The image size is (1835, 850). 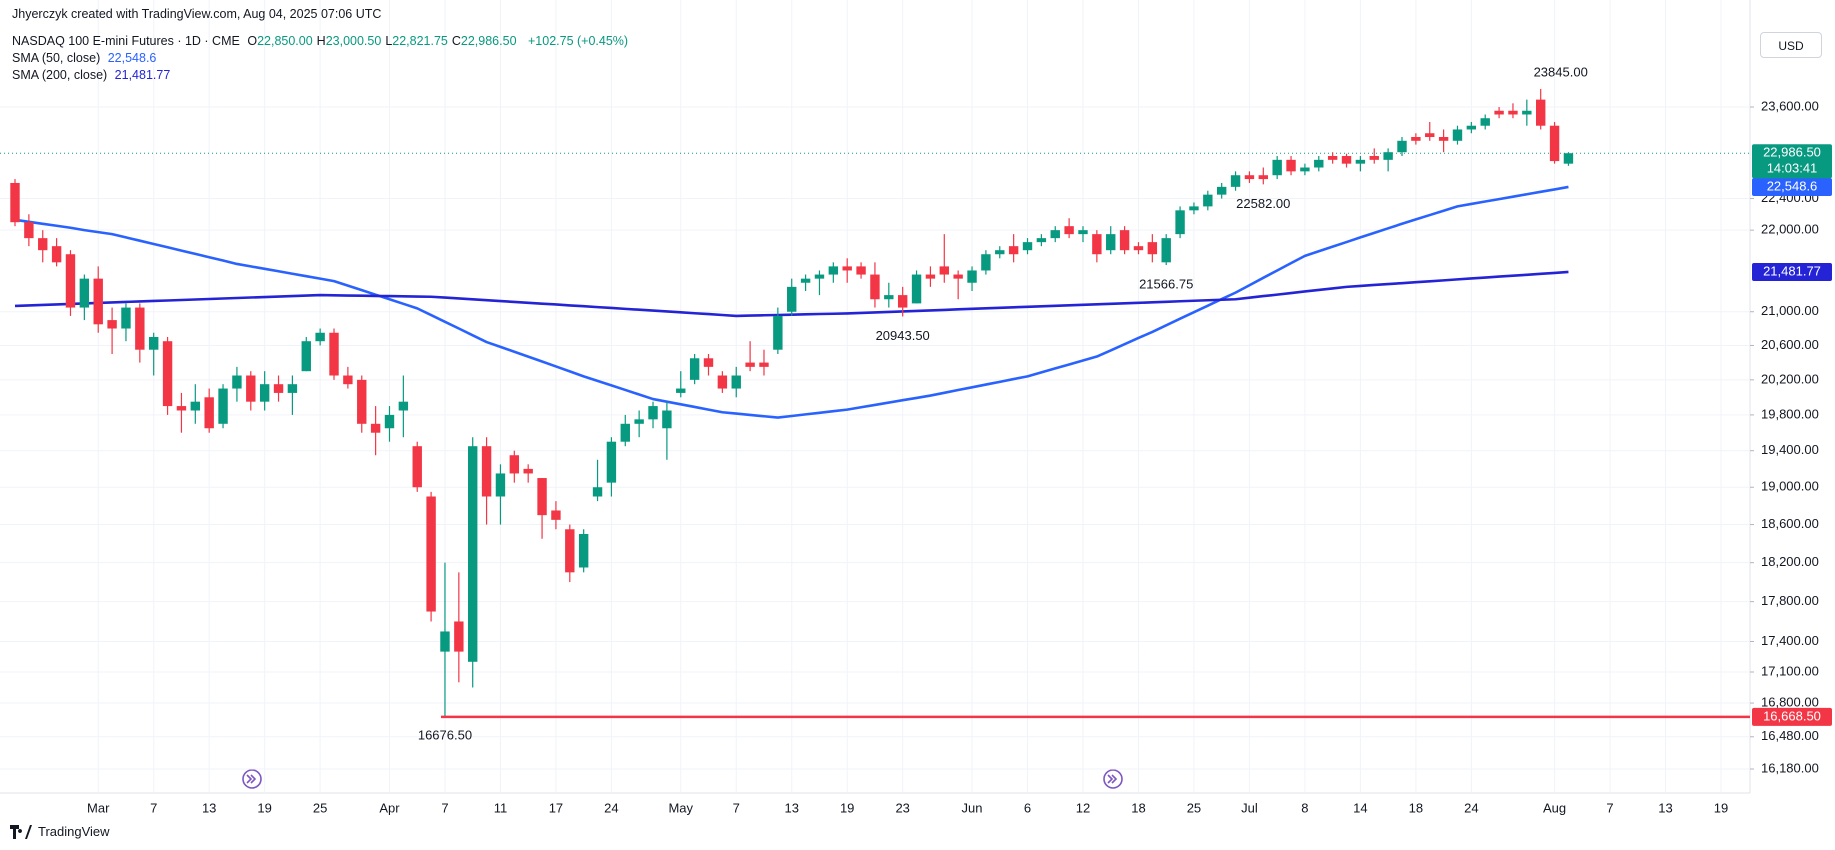 I want to click on y-tick-label: 22,000.00, so click(x=1790, y=229).